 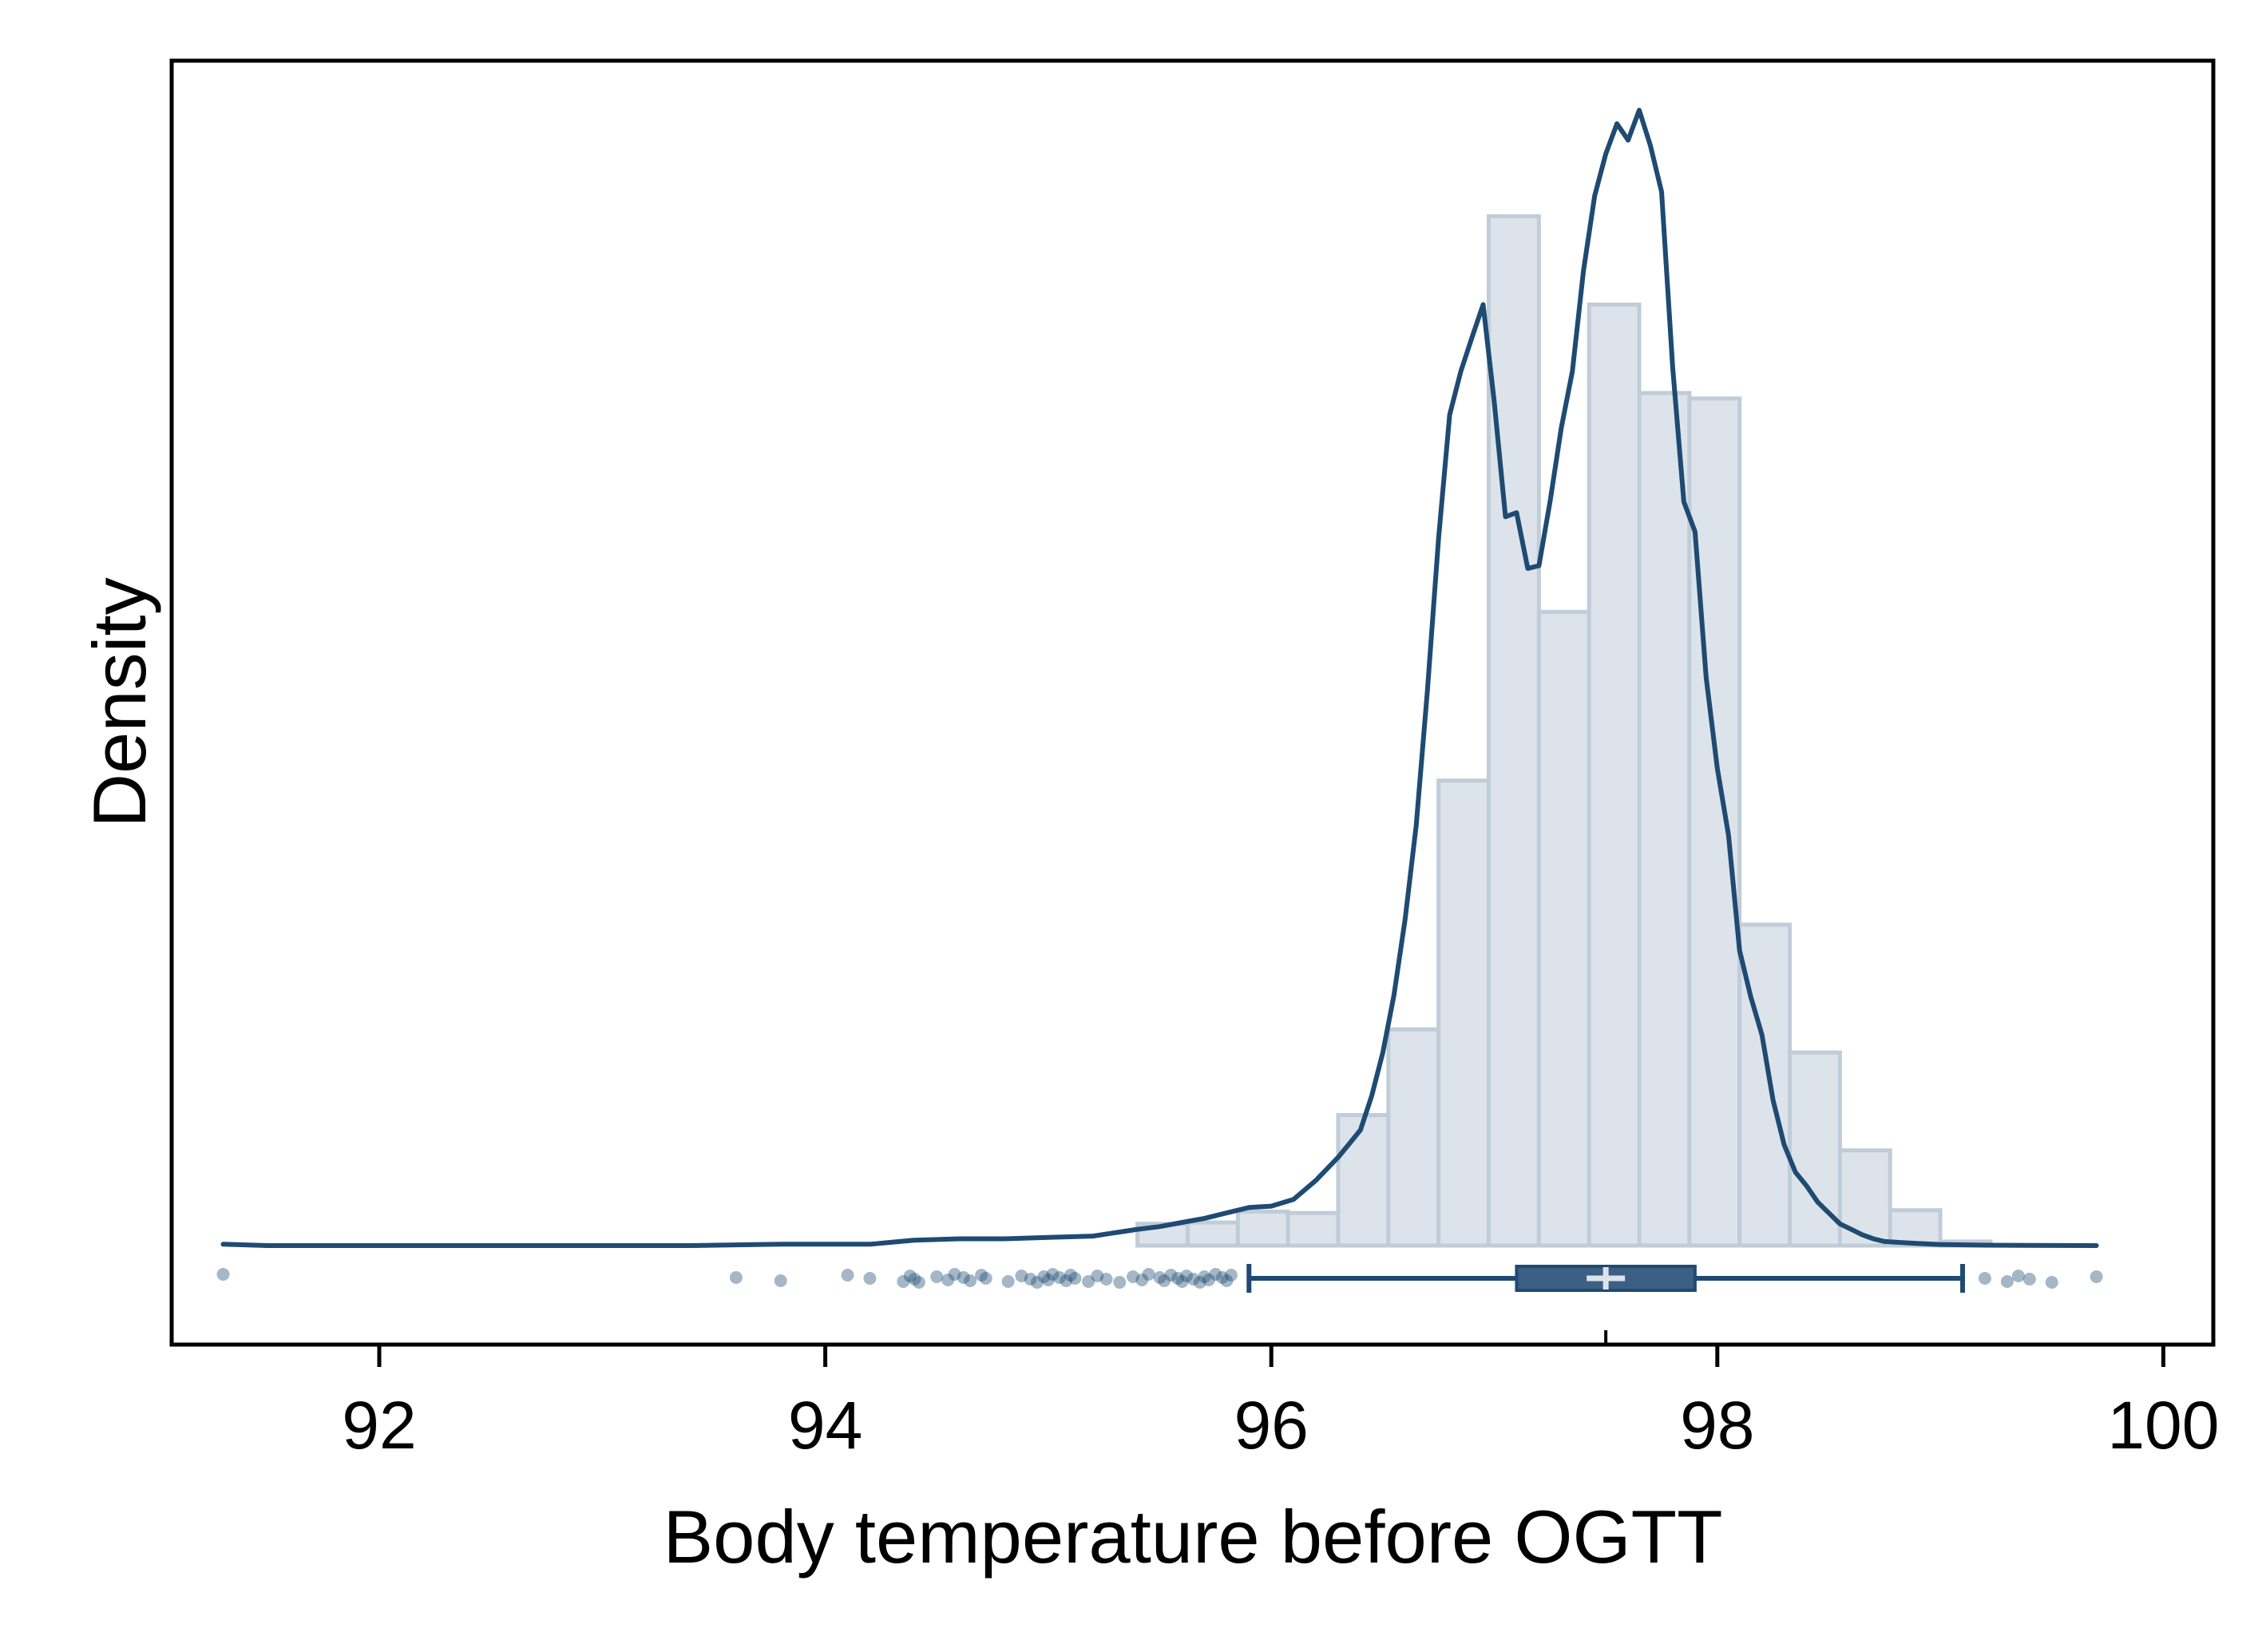 What do you see at coordinates (2163, 1425) in the screenshot?
I see `x-tick-label: 100` at bounding box center [2163, 1425].